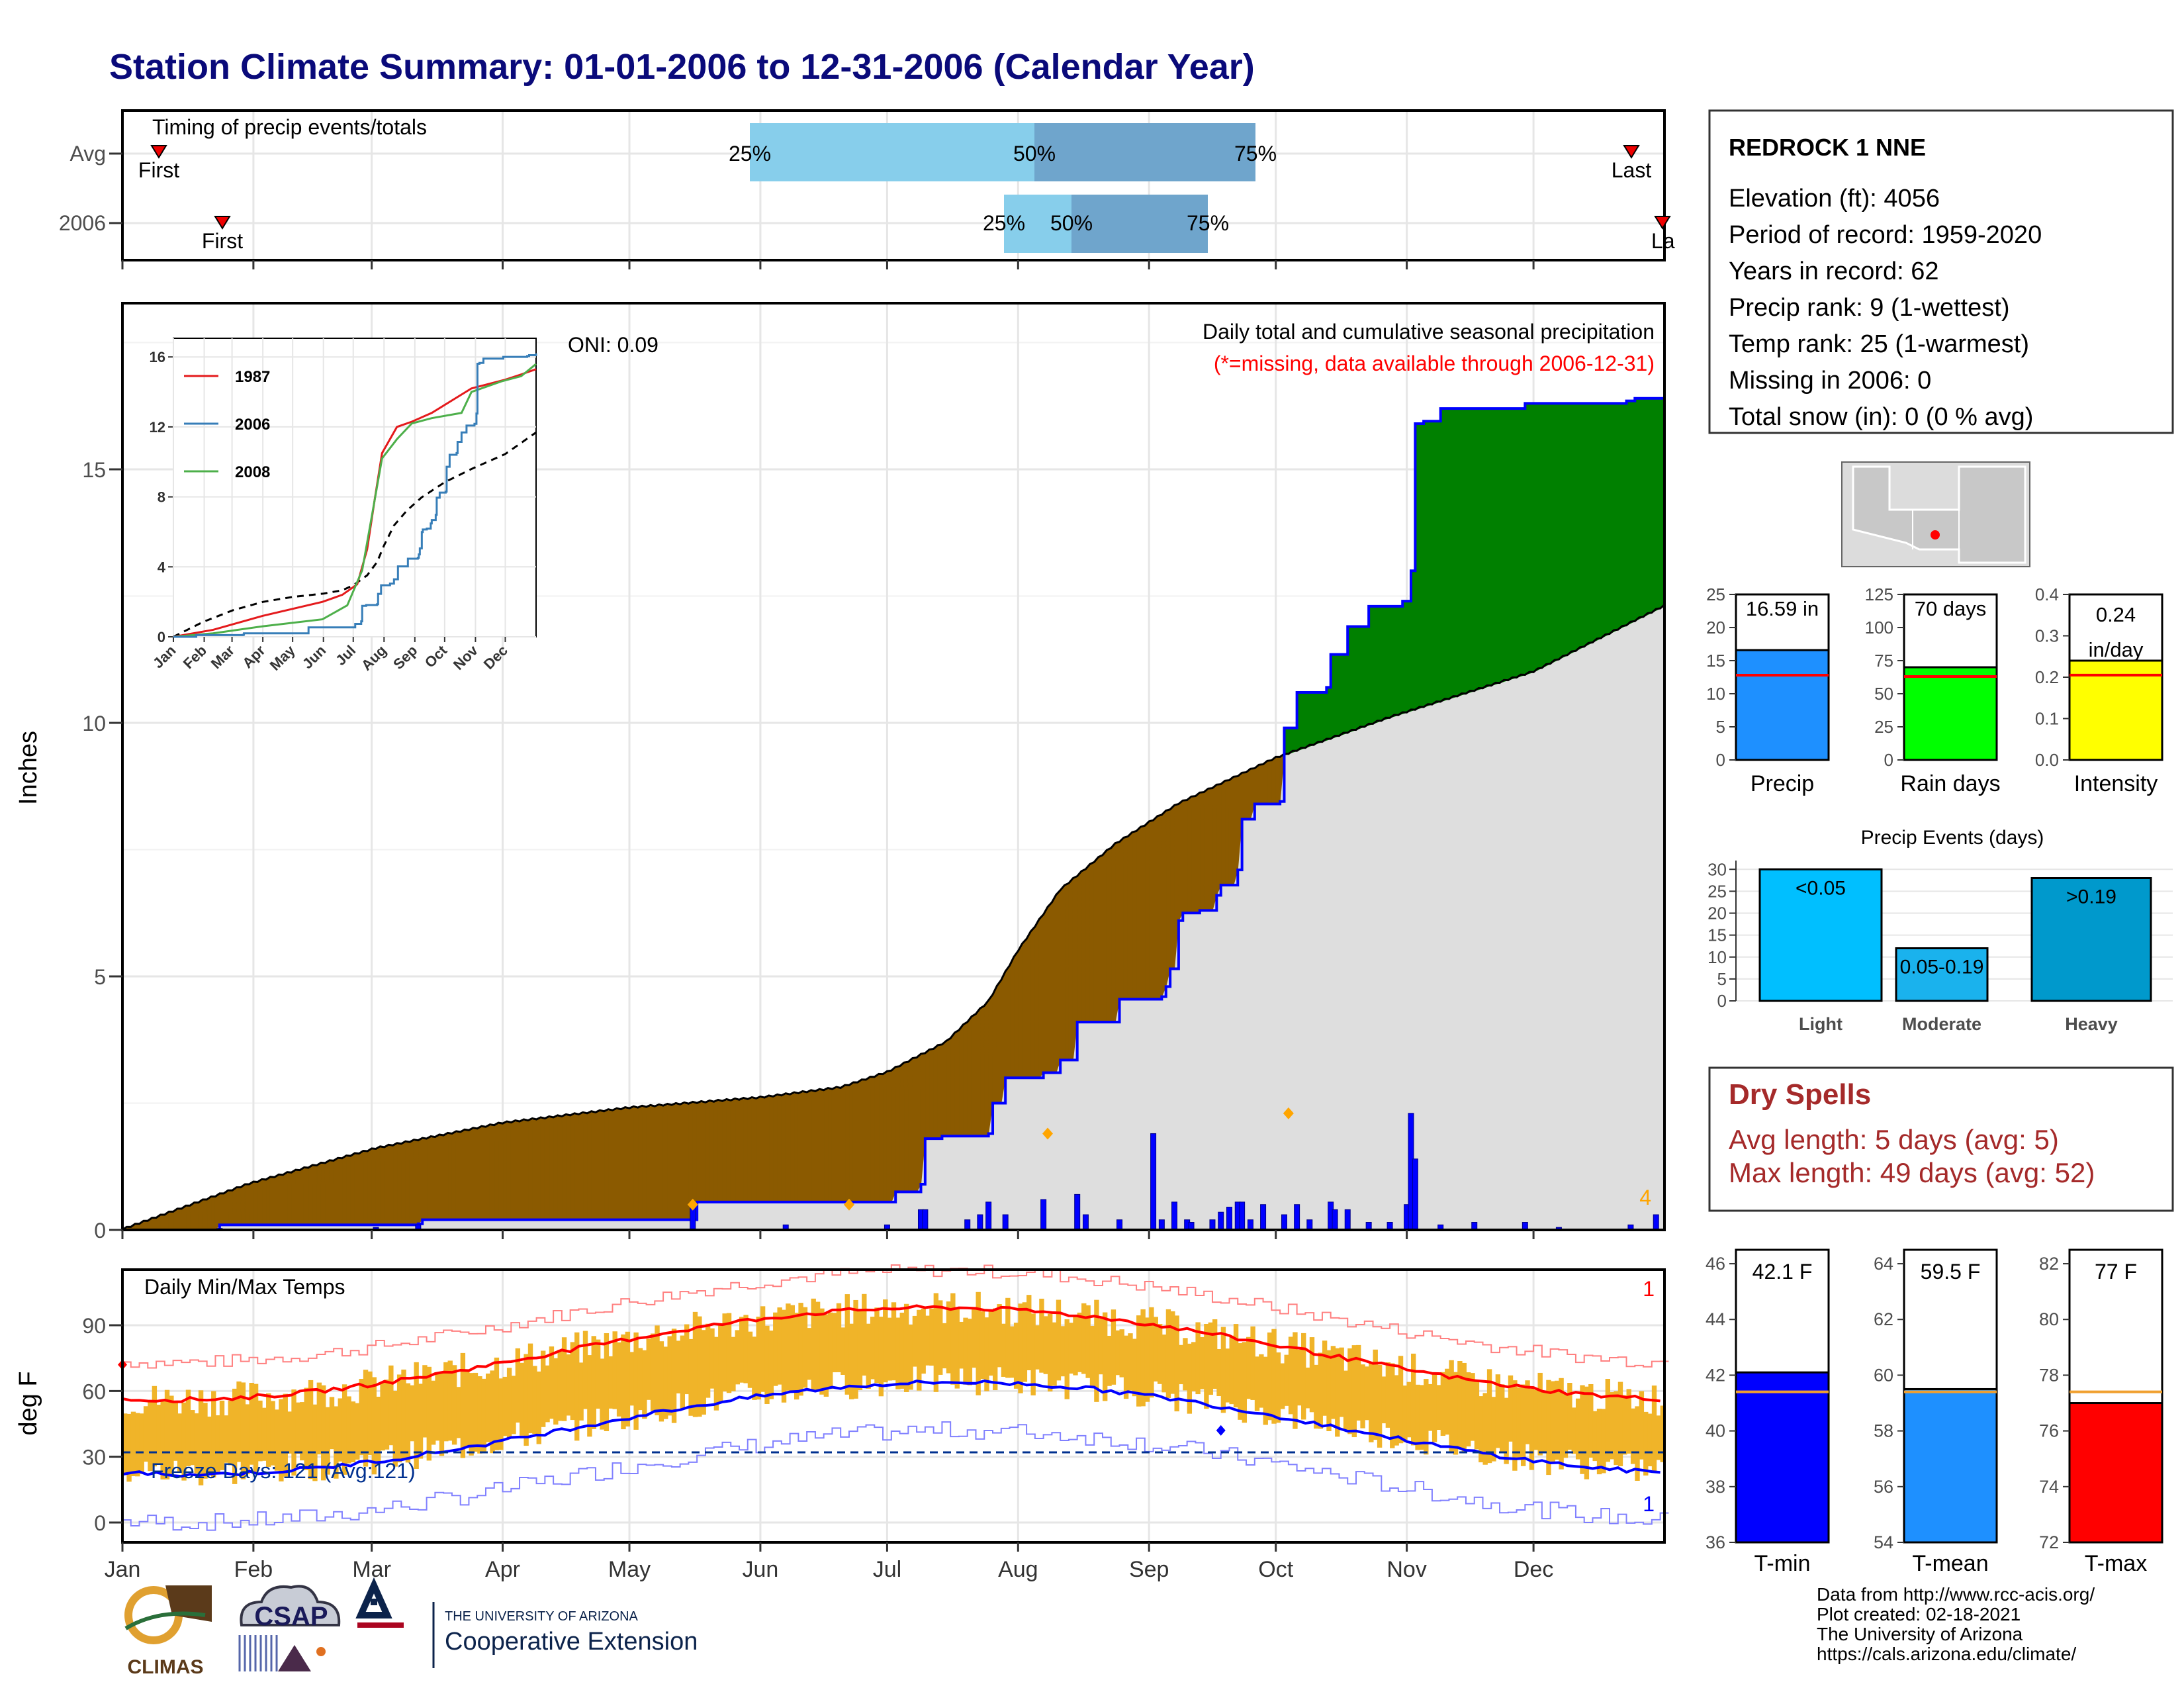 The width and height of the screenshot is (2184, 1688). What do you see at coordinates (161, 637) in the screenshot?
I see `inset-ytick-label: 0` at bounding box center [161, 637].